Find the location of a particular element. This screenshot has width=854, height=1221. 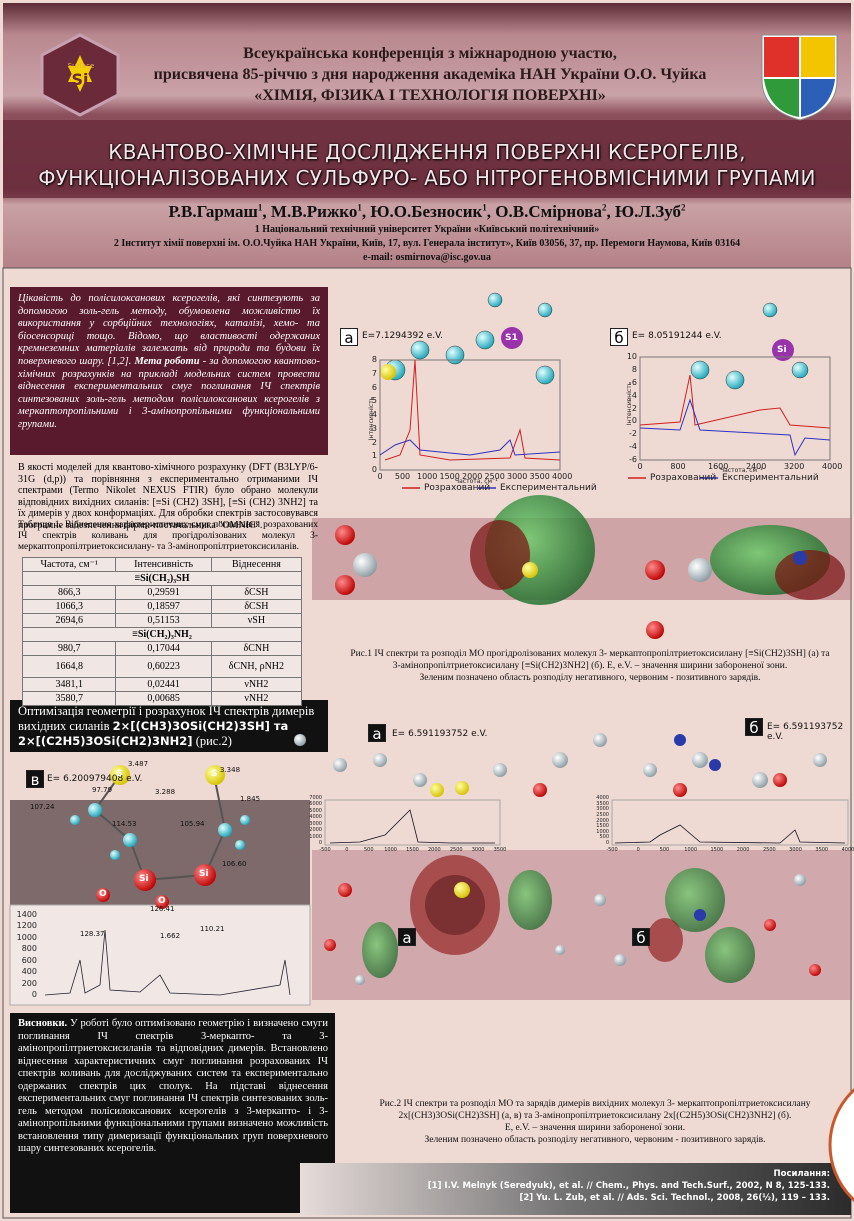

y-tick-label: 7000 is located at coordinates (315, 798).